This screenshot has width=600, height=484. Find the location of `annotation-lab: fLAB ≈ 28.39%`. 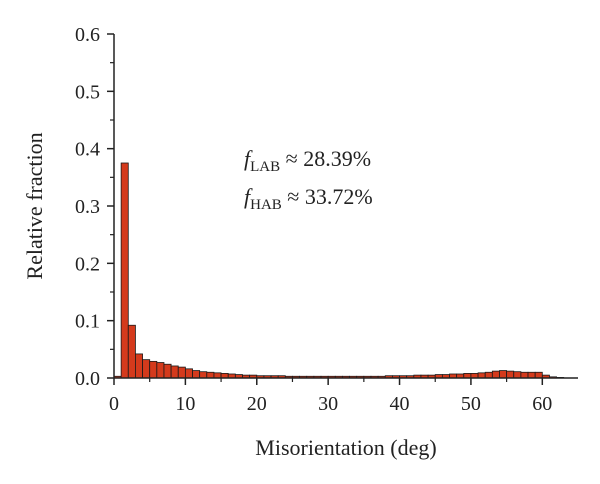

annotation-lab: fLAB ≈ 28.39% is located at coordinates (307, 160).